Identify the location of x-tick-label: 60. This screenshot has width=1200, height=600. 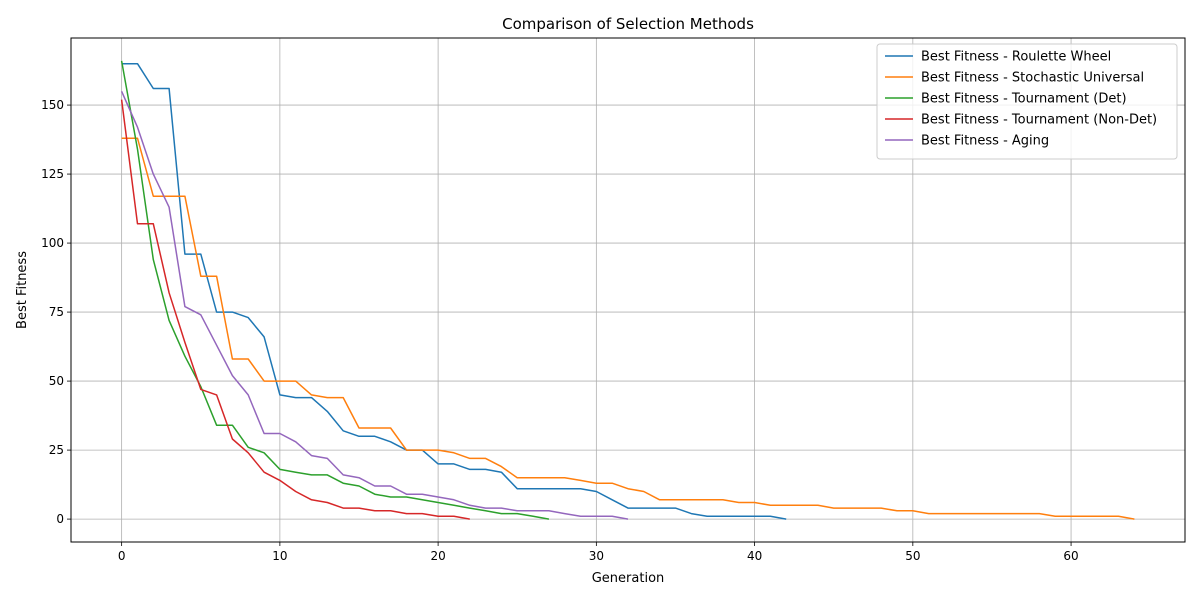
(1070, 556).